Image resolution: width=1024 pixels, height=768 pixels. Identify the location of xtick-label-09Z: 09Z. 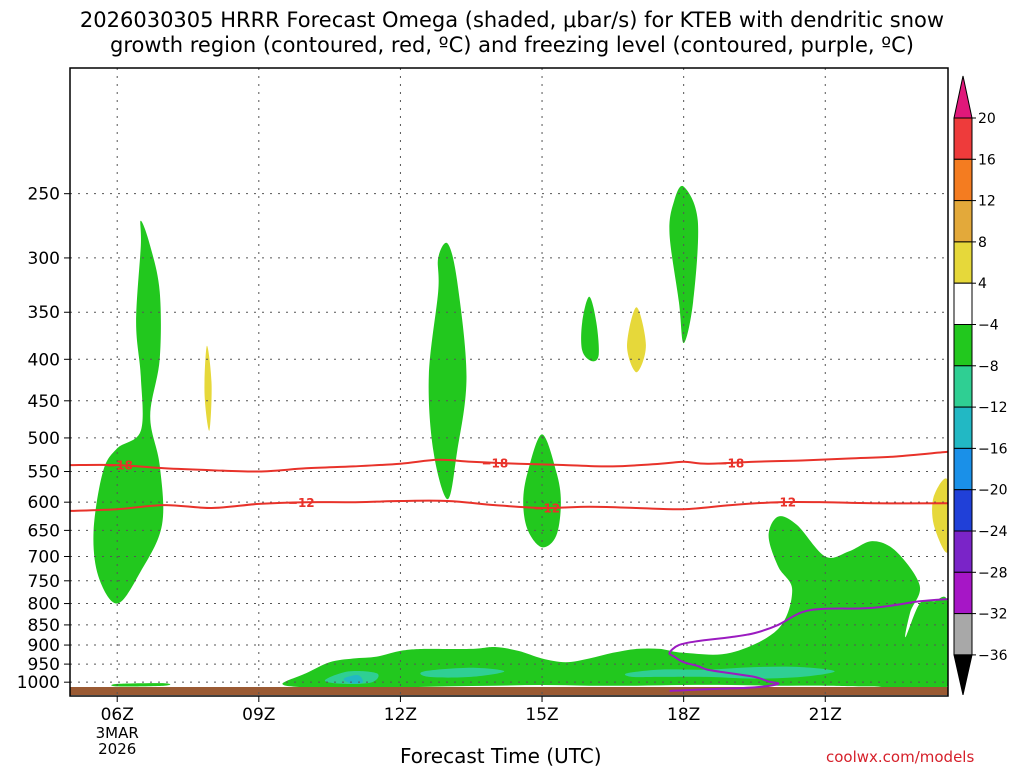
(258, 715).